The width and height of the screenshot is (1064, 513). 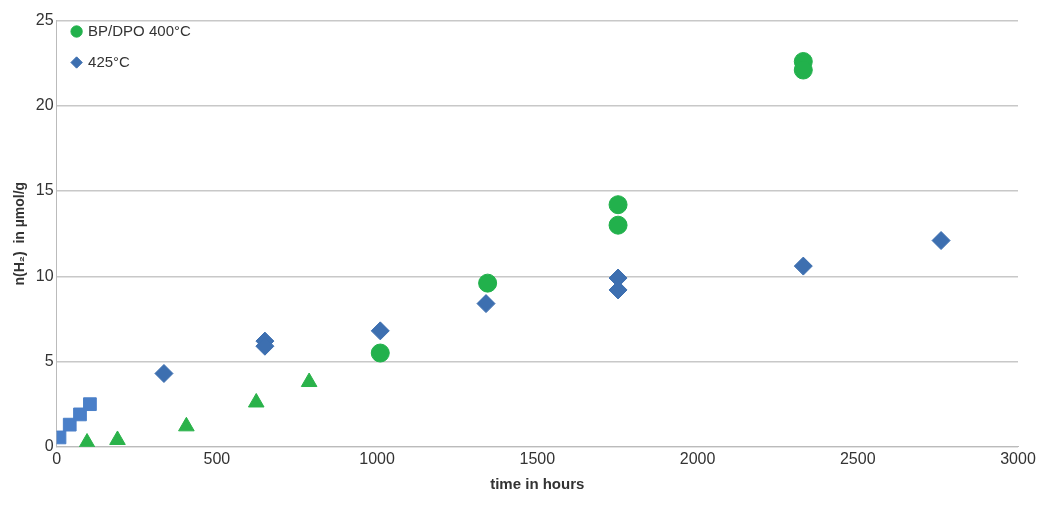 What do you see at coordinates (217, 458) in the screenshot?
I see `x-tick-label: 500` at bounding box center [217, 458].